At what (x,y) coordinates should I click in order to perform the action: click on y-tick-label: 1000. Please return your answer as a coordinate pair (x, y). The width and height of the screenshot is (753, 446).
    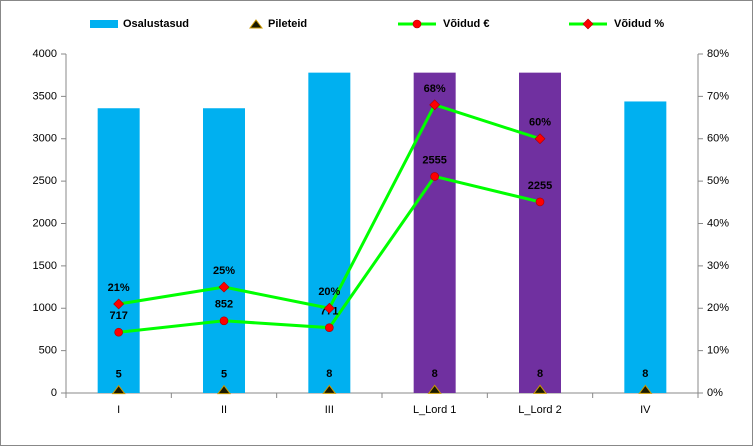
    Looking at the image, I should click on (45, 308).